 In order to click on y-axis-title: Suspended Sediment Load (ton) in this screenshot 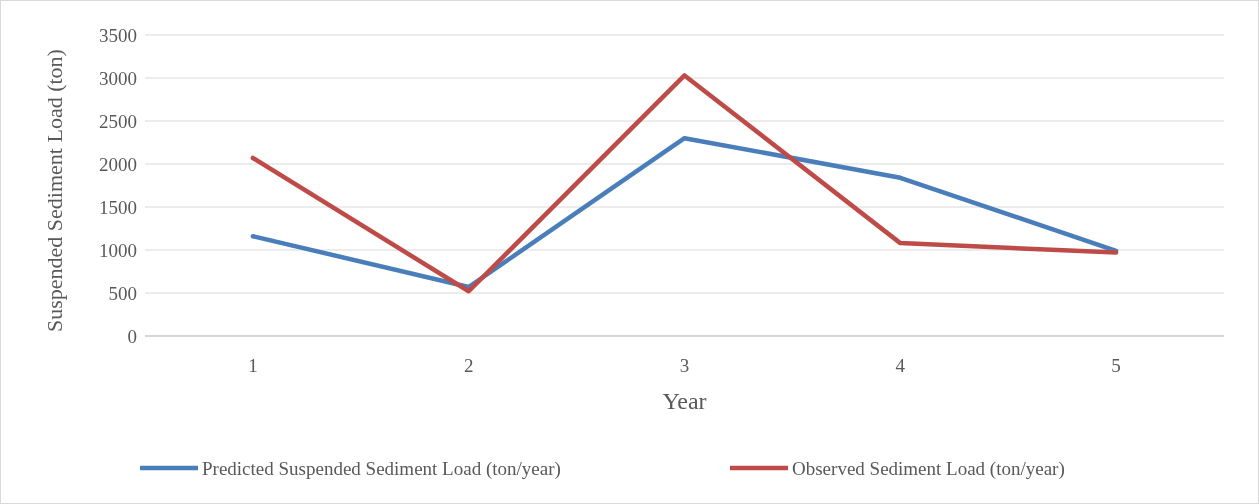, I will do `click(54, 190)`.